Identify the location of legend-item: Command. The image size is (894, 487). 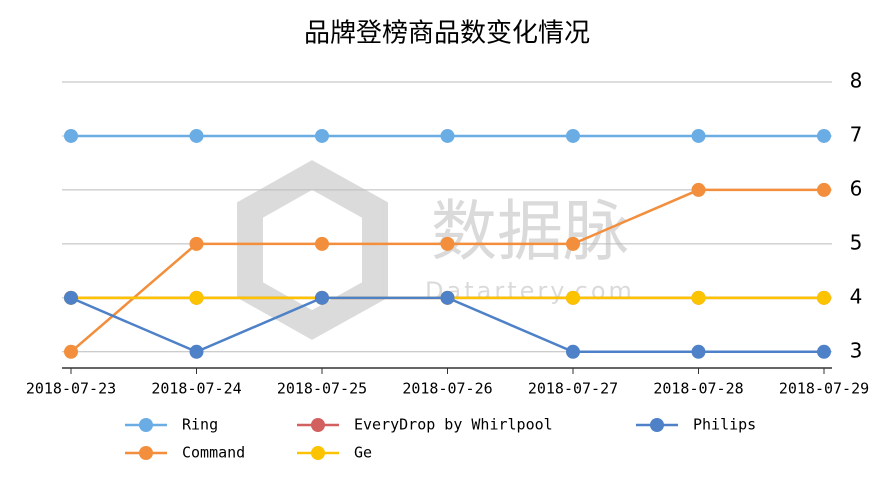
(185, 453).